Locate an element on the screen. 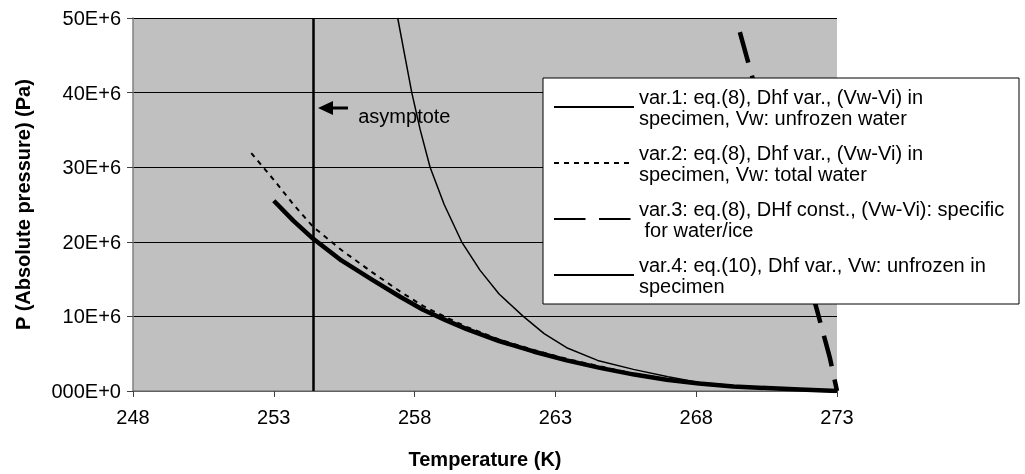 The width and height of the screenshot is (1025, 474). legend-label: var.4: eq.(10), Dhf var., Vw: unfrozen in specimen is located at coordinates (815, 275).